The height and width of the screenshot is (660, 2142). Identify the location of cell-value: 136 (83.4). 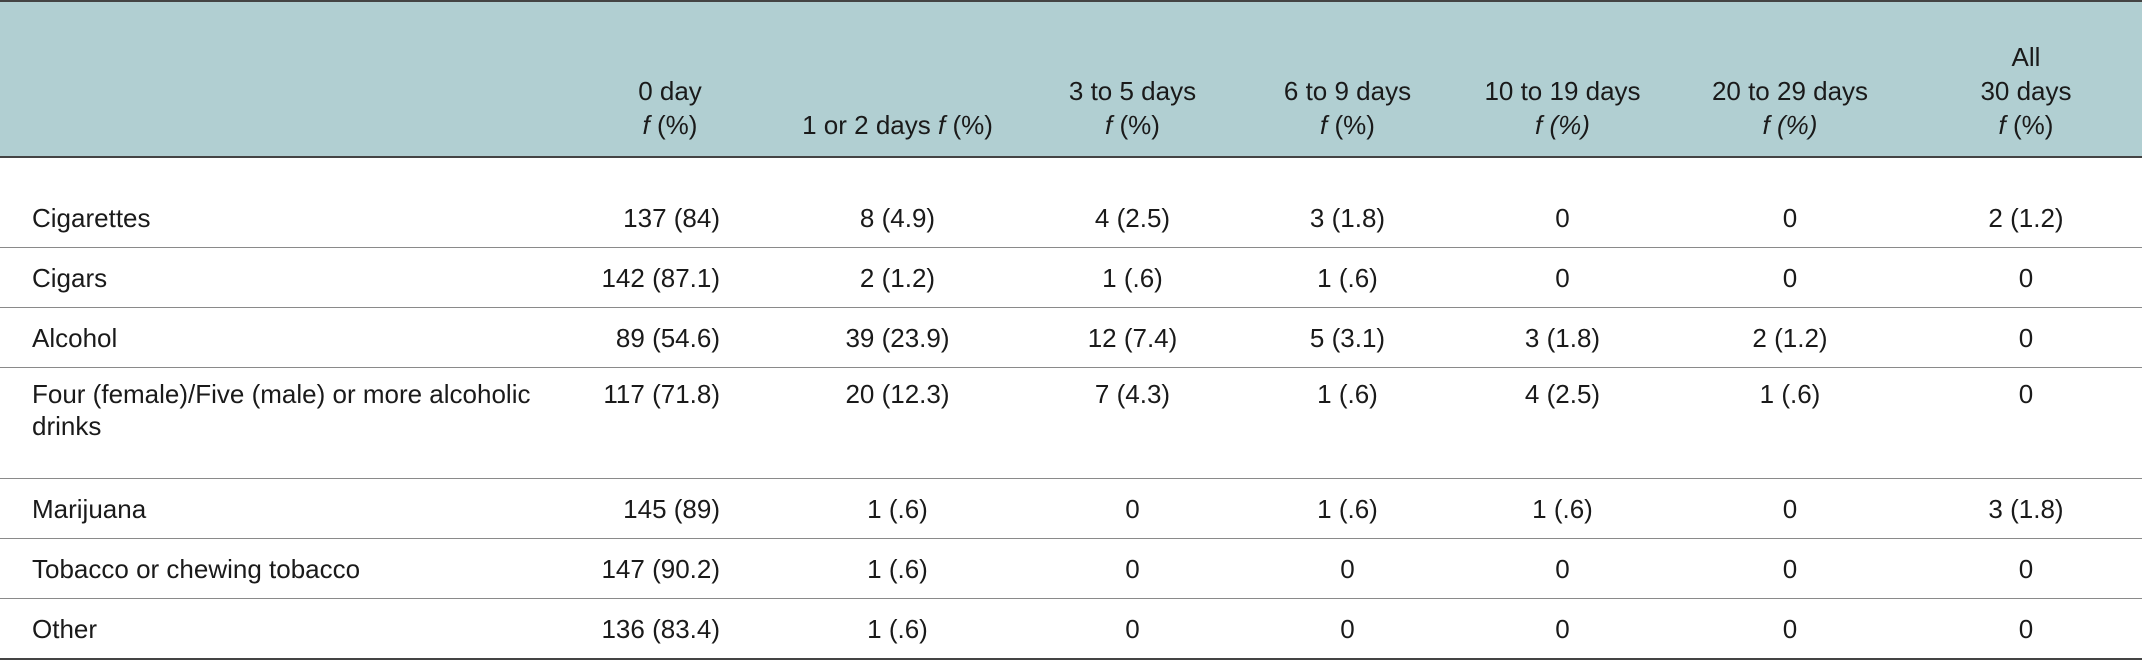
(670, 629).